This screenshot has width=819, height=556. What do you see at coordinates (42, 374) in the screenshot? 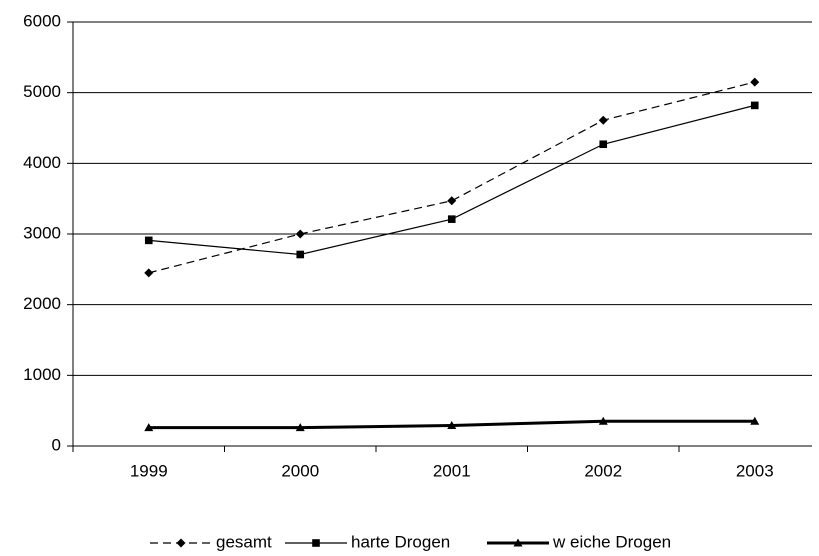
I see `y-tick-label: 1000` at bounding box center [42, 374].